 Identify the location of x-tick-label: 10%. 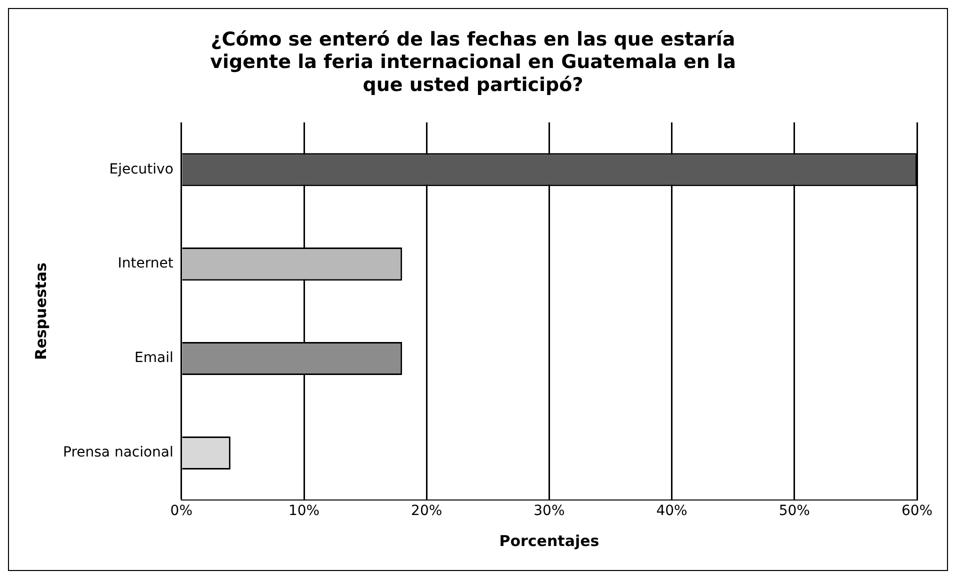
(304, 511).